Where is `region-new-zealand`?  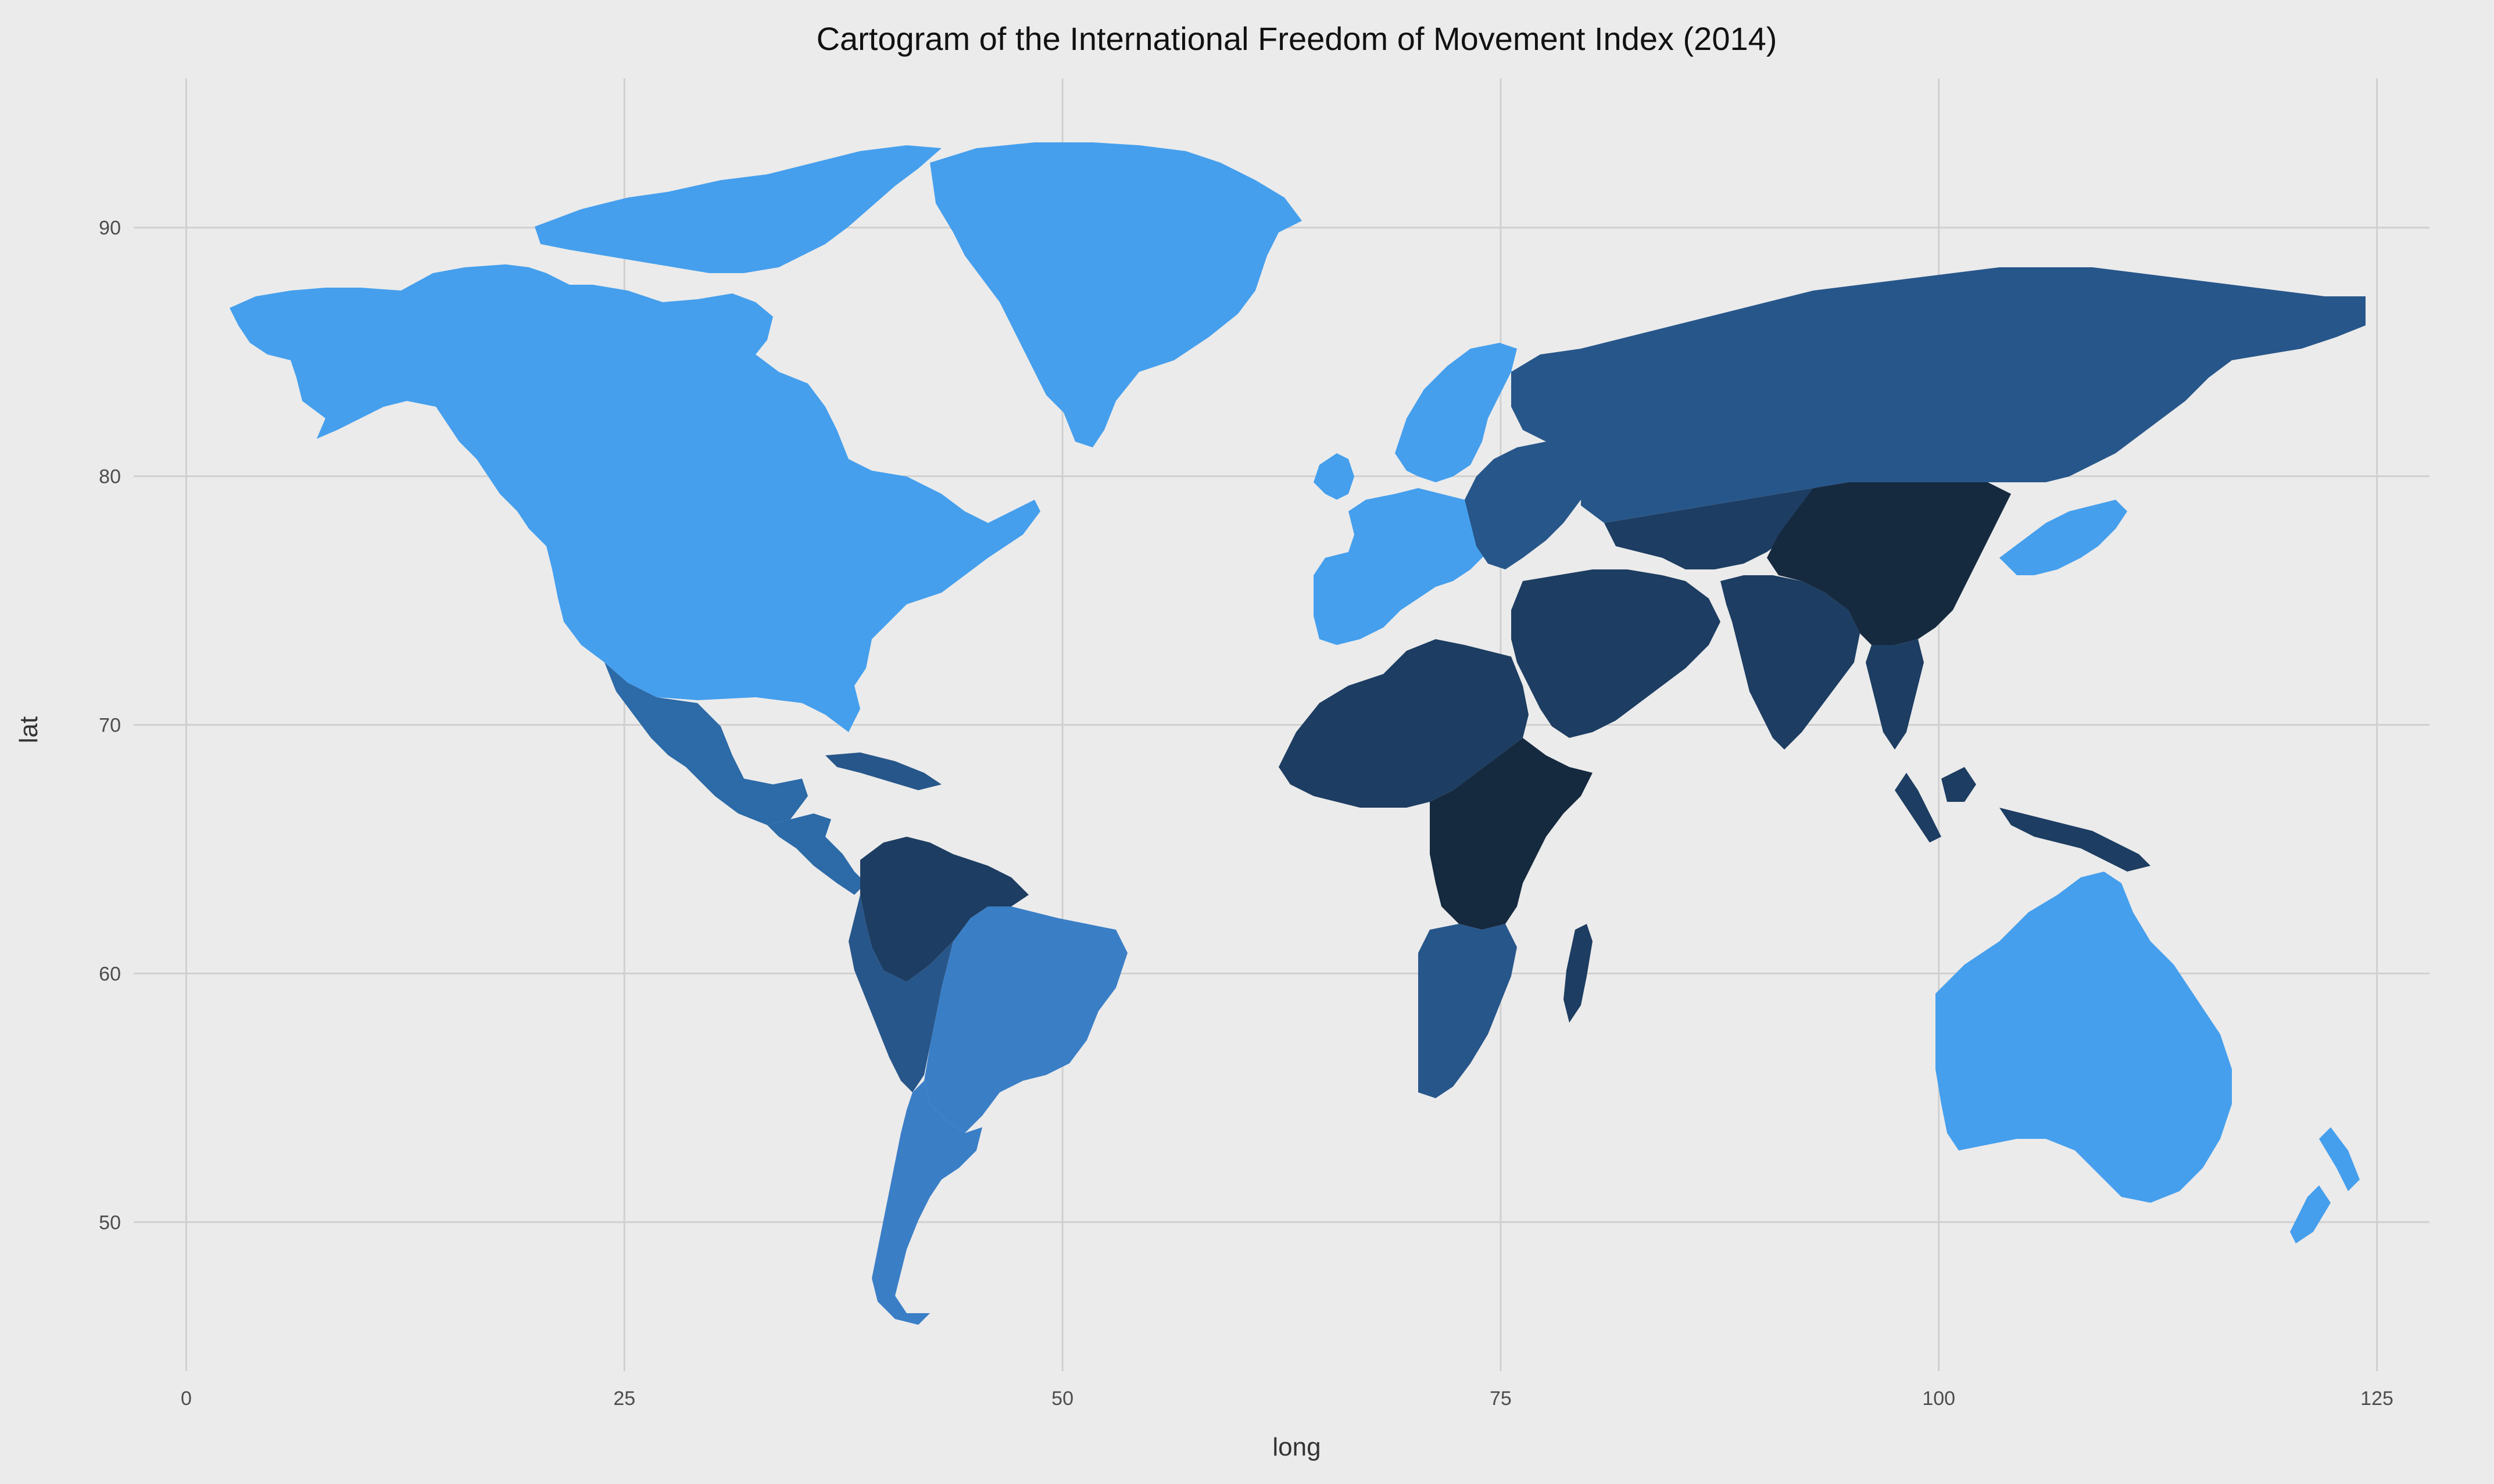
region-new-zealand is located at coordinates (2325, 1185).